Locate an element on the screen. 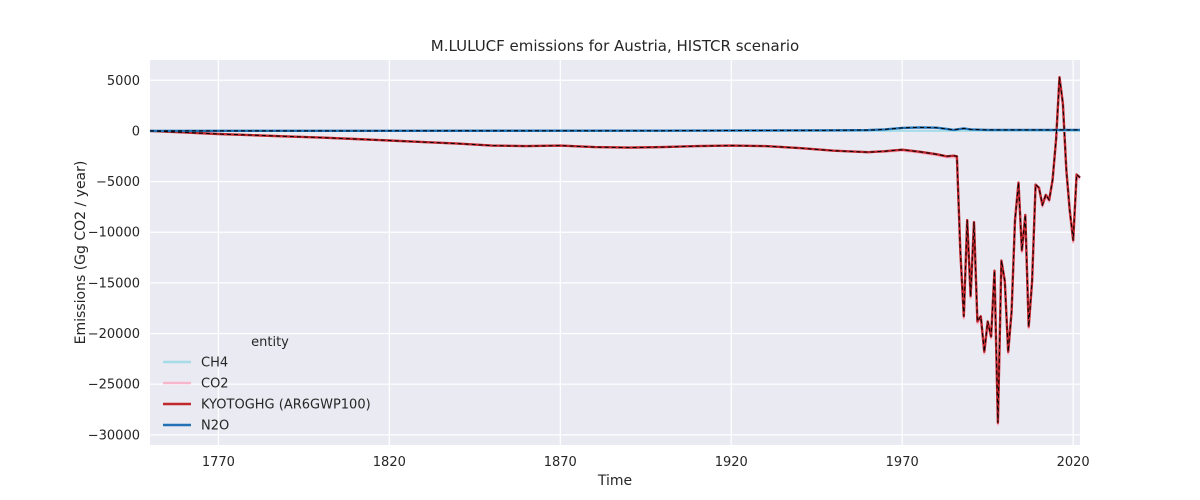  legend-label-ch4: CH4 is located at coordinates (214, 363).